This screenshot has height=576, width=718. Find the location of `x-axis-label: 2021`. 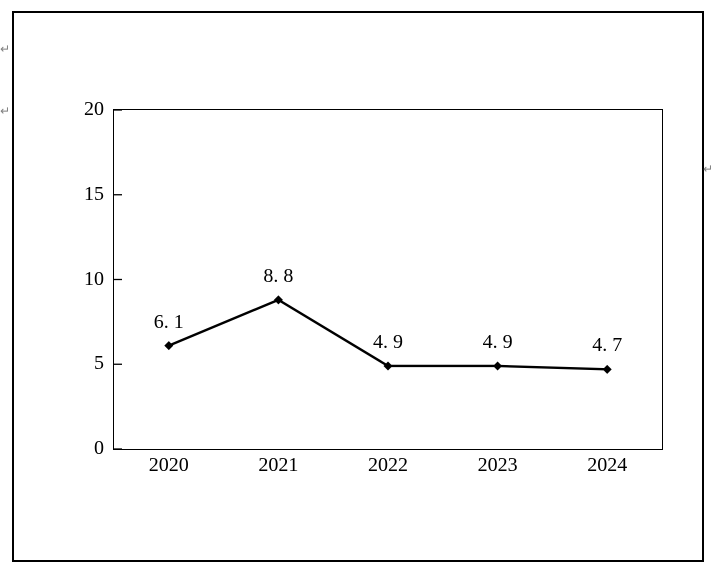

x-axis-label: 2021 is located at coordinates (278, 465).